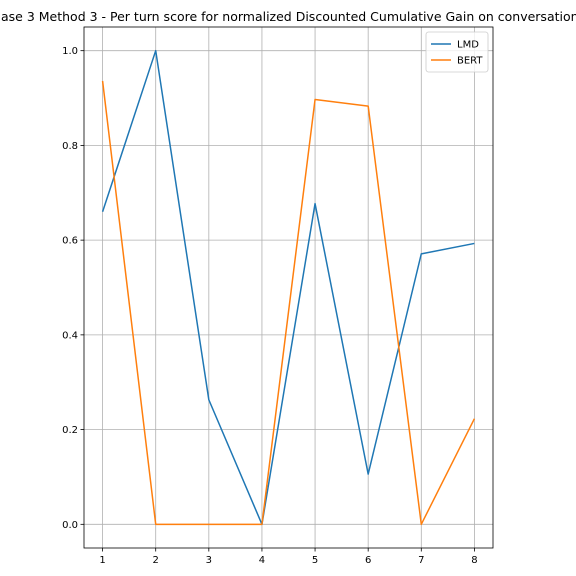  What do you see at coordinates (70, 525) in the screenshot?
I see `y-tick-label: 0.0` at bounding box center [70, 525].